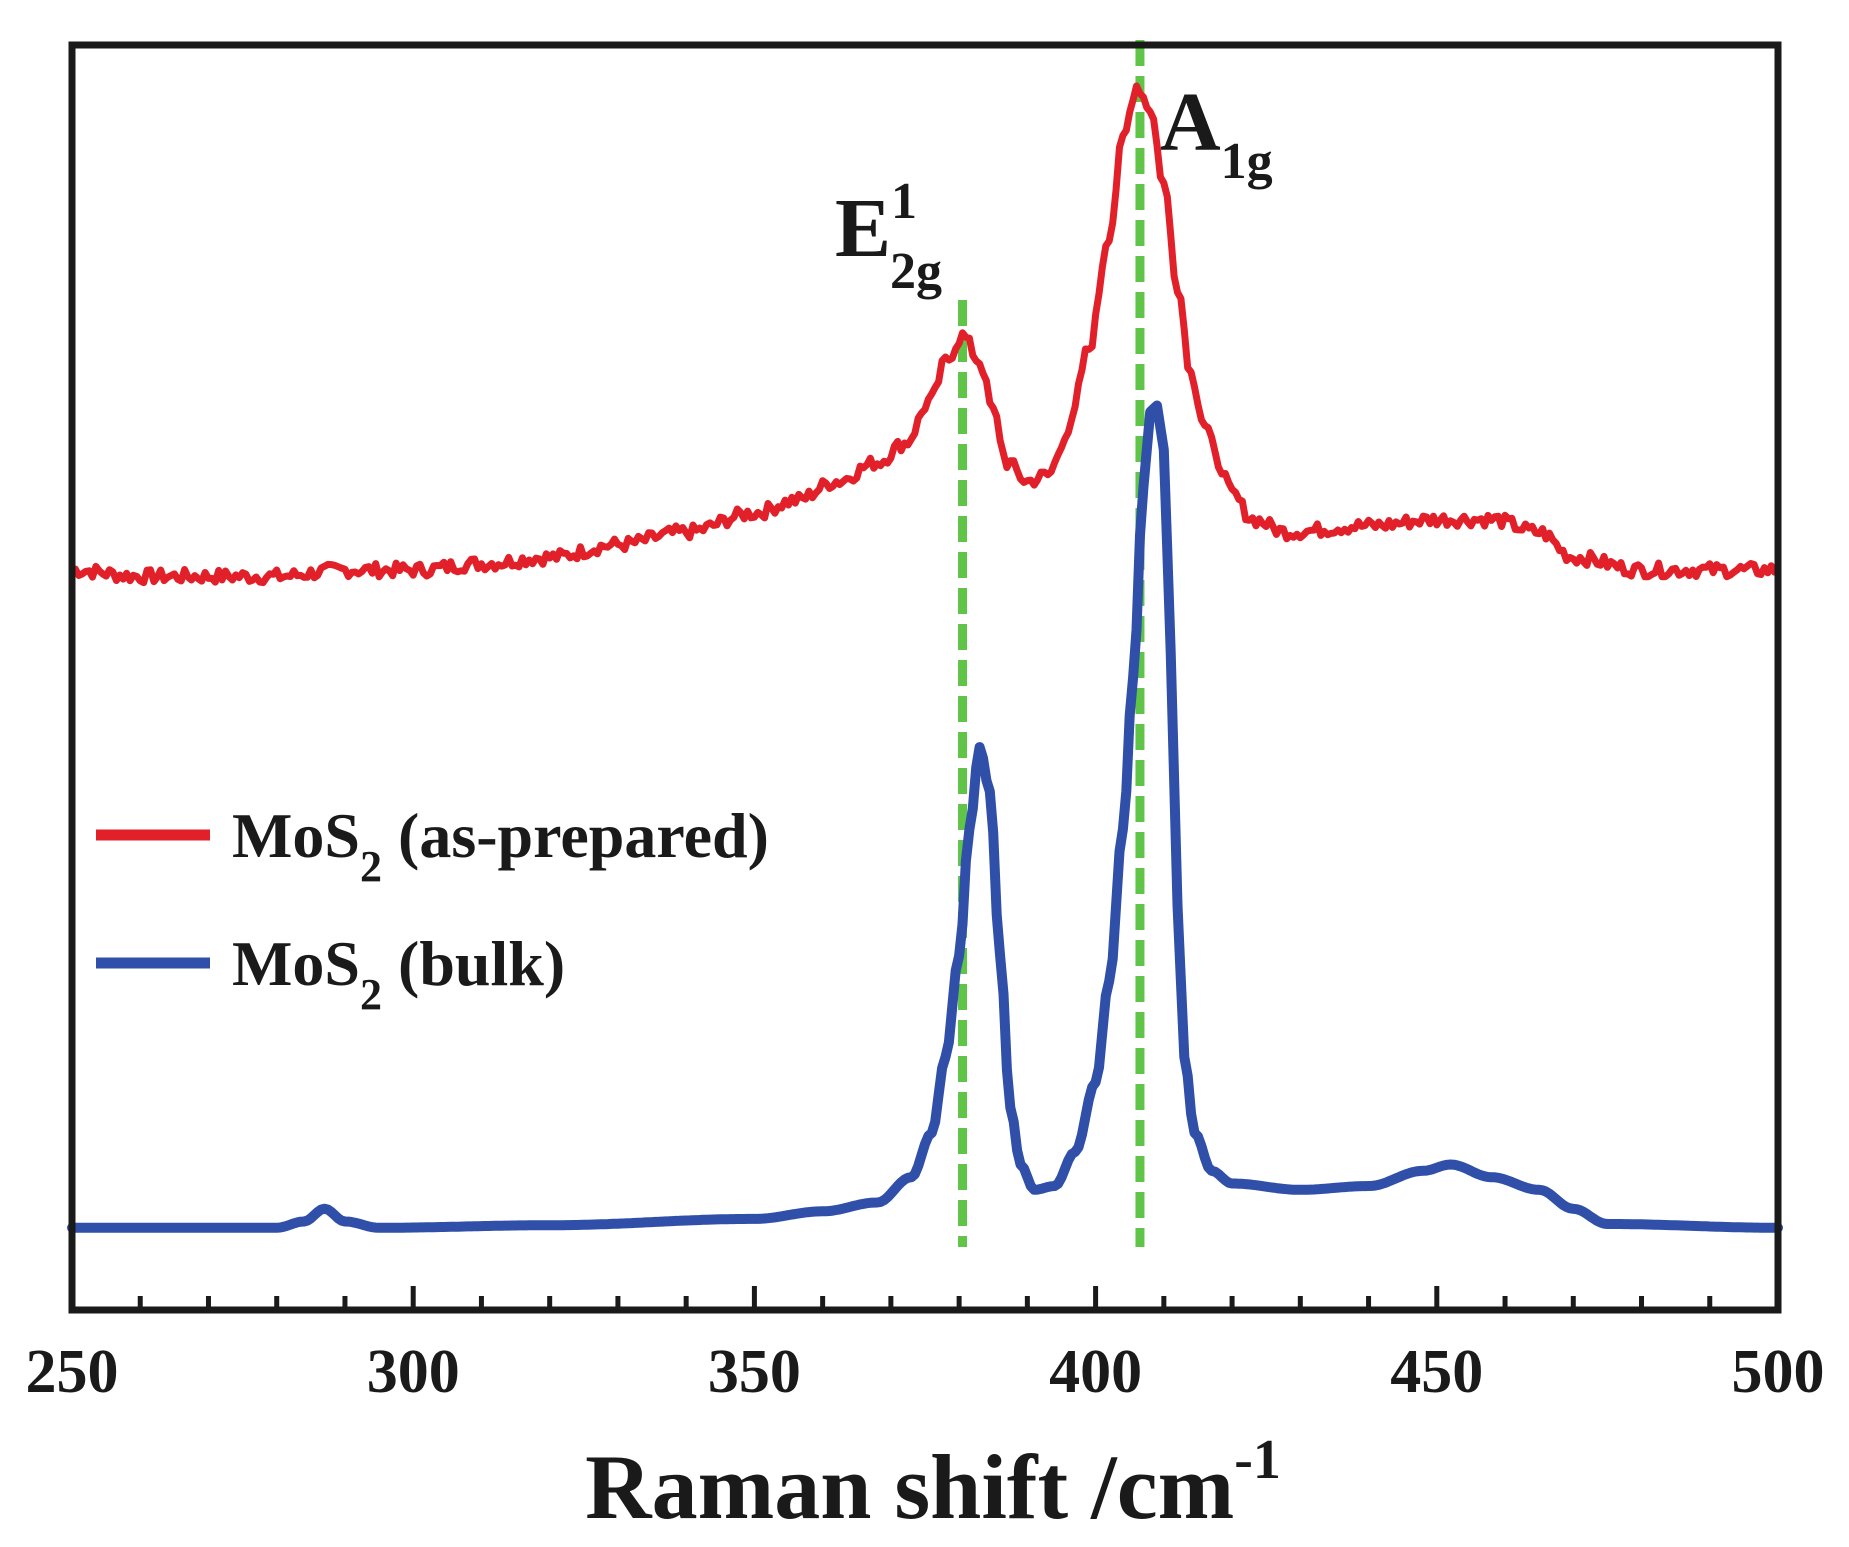 This screenshot has height=1547, width=1849. Describe the element at coordinates (1095, 1372) in the screenshot. I see `x-tick-label: 400` at that location.